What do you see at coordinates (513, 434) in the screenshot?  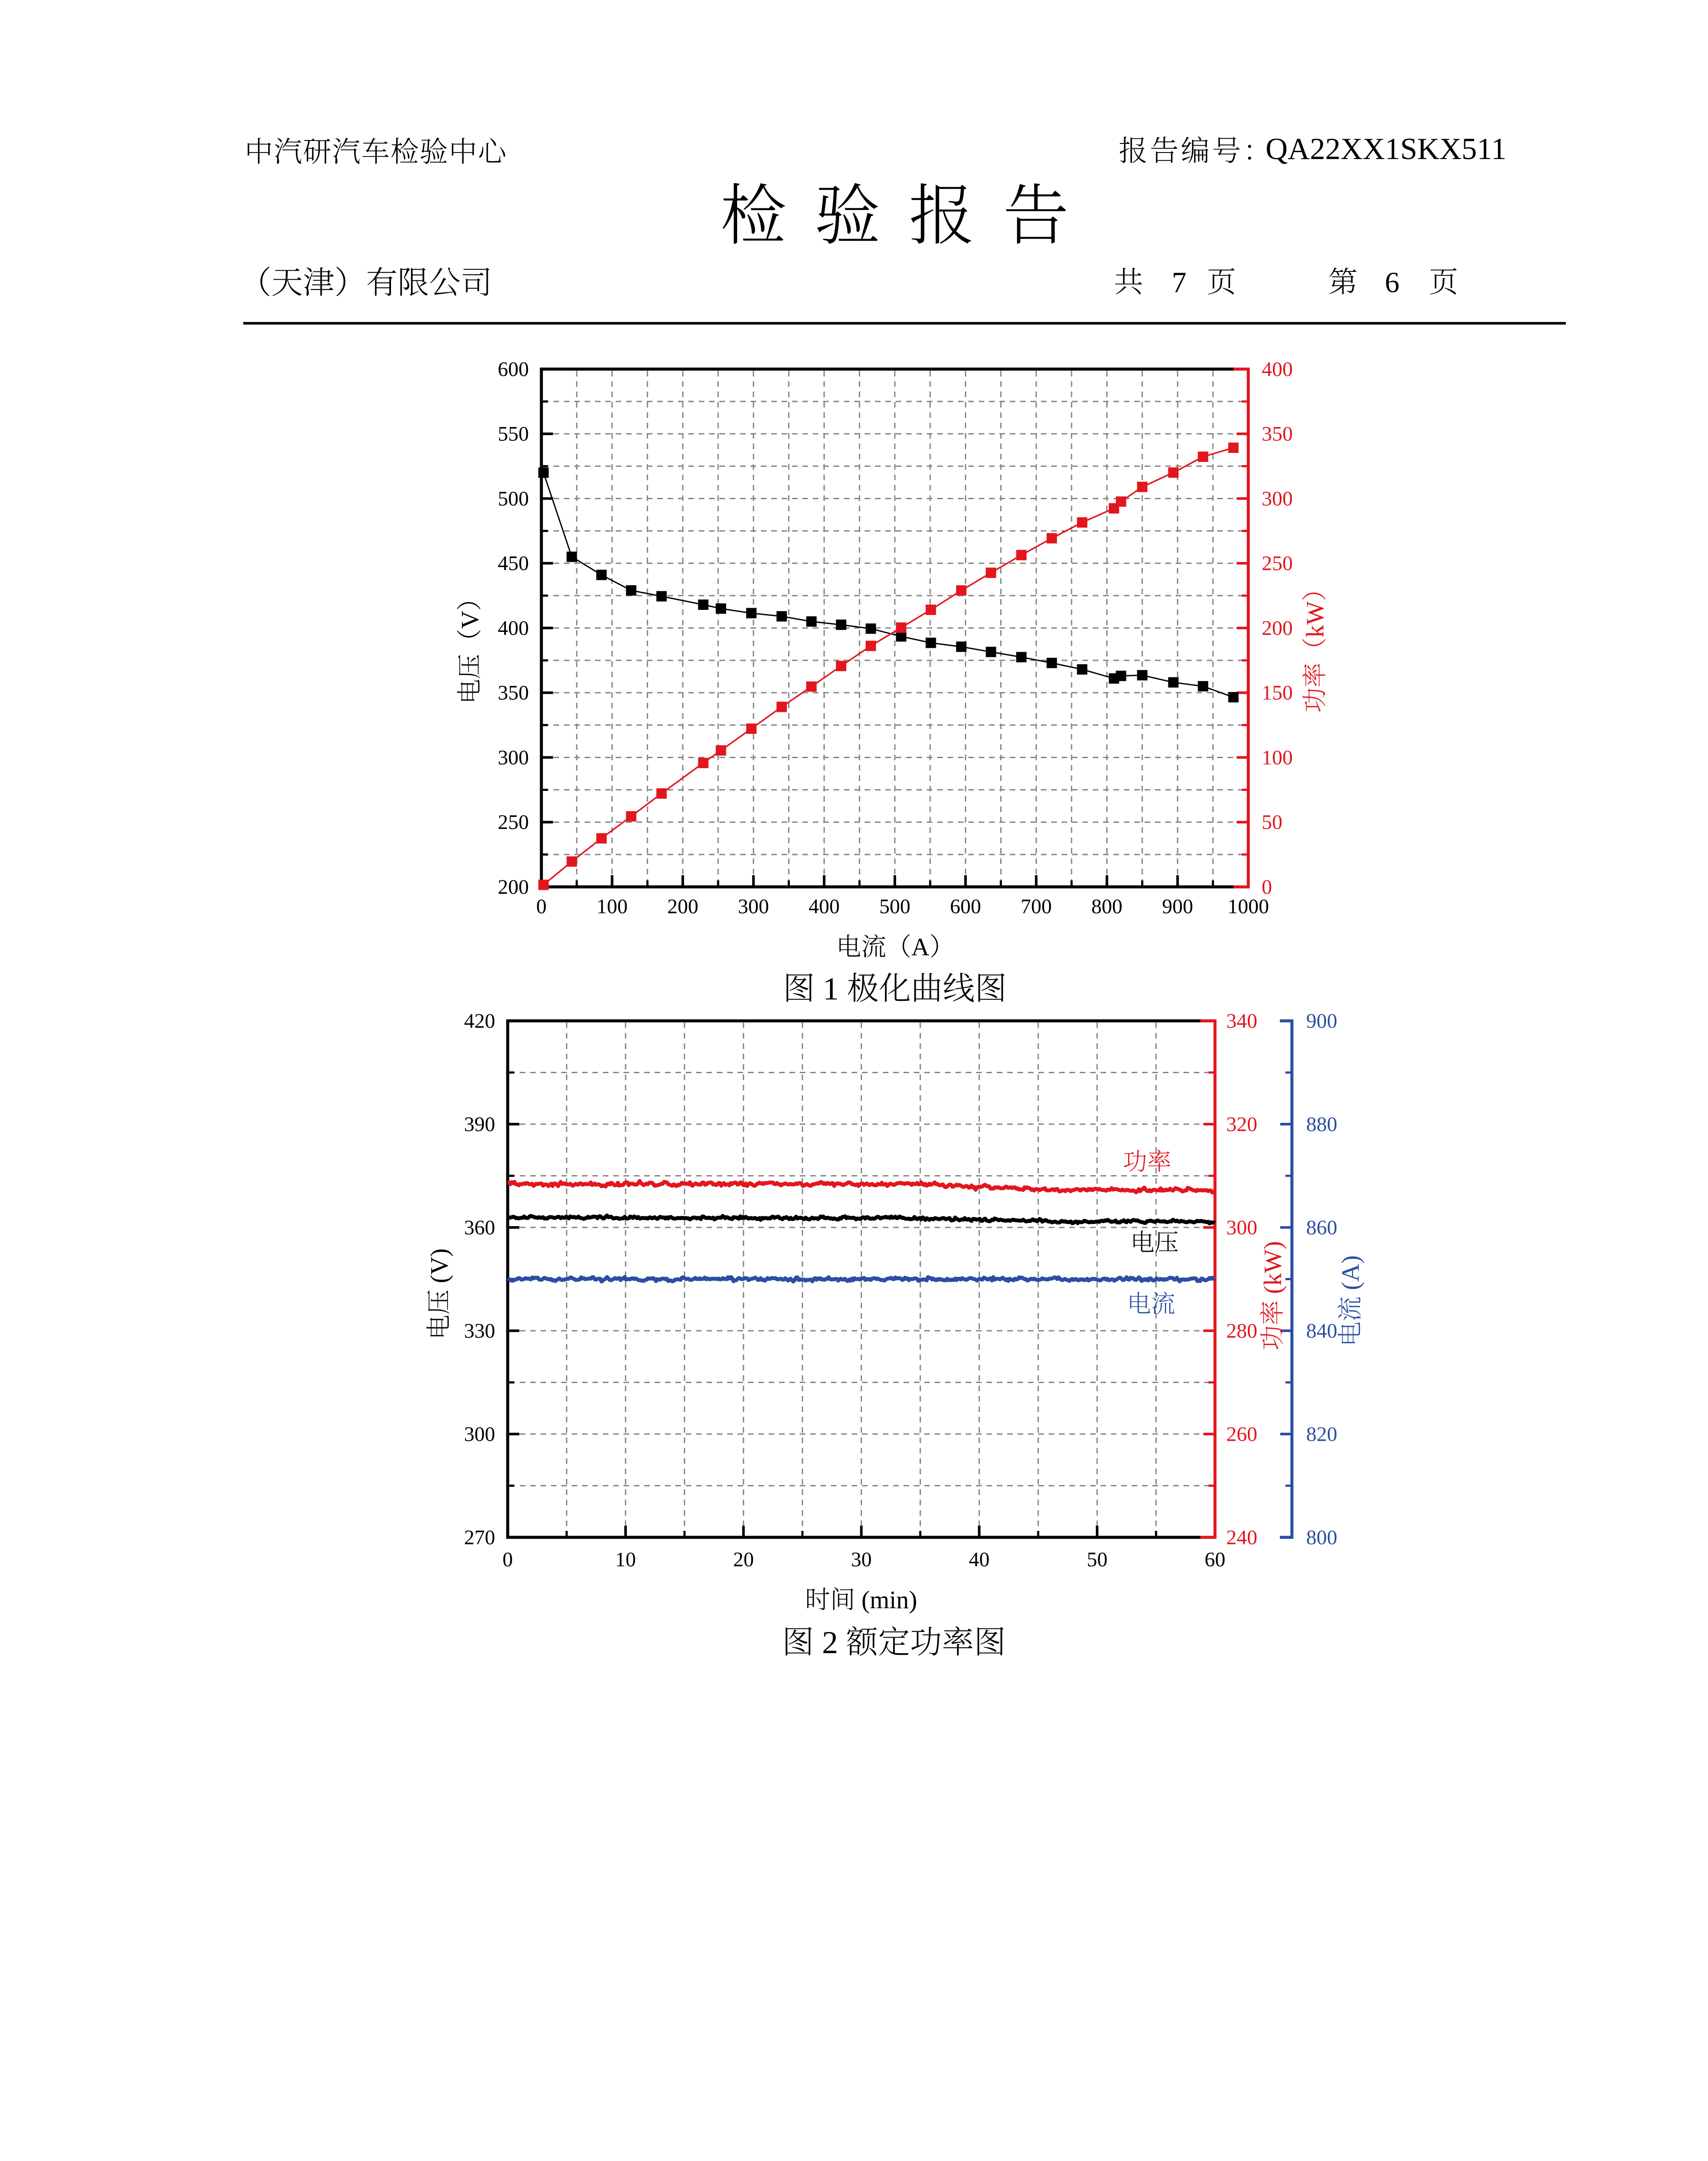 I see `svg-text: 550` at bounding box center [513, 434].